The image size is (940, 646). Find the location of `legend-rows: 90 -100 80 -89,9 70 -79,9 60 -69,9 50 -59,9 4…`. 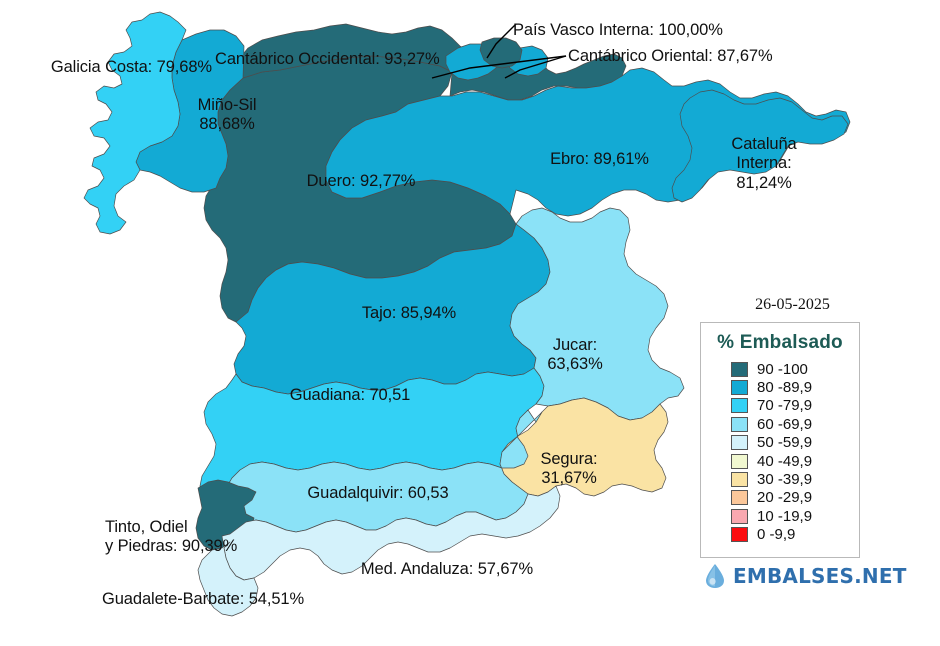

legend-rows: 90 -100 80 -89,9 70 -79,9 60 -69,9 50 -59,9 4… is located at coordinates (780, 452).